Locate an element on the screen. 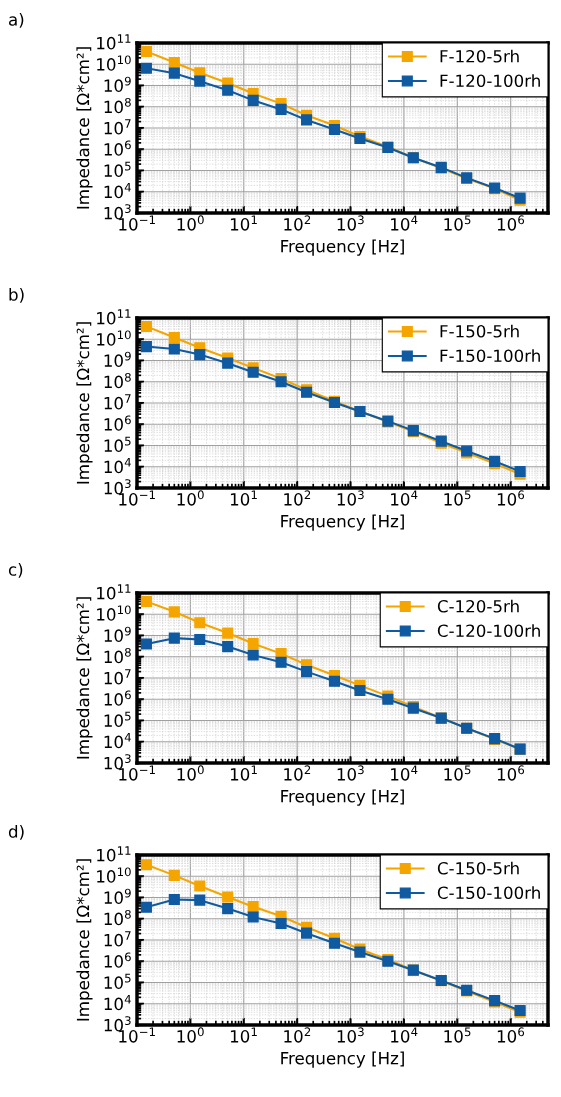  legend-label: F-150-5rh is located at coordinates (479, 331).